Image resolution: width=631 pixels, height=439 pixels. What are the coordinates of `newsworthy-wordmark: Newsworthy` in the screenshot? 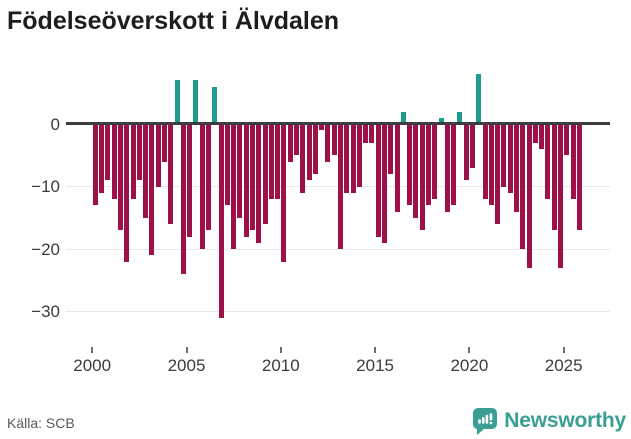 It's located at (565, 420).